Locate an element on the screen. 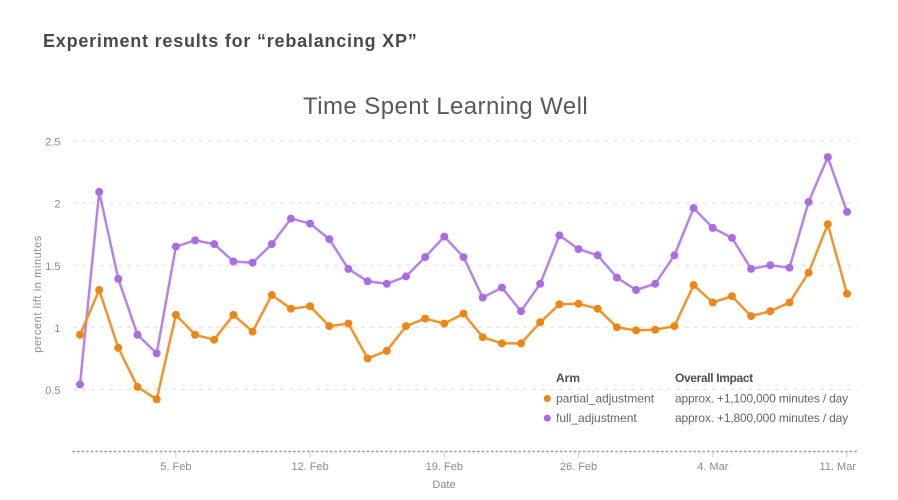 The width and height of the screenshot is (898, 500). svg-text: 4. Mar is located at coordinates (713, 467).